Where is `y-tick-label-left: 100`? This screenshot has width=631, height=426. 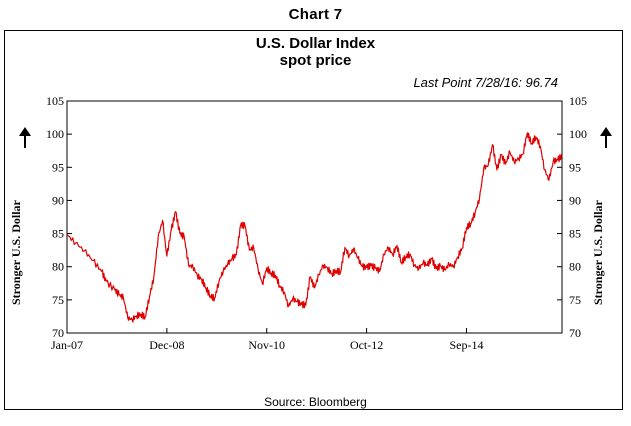
y-tick-label-left: 100 is located at coordinates (55, 134).